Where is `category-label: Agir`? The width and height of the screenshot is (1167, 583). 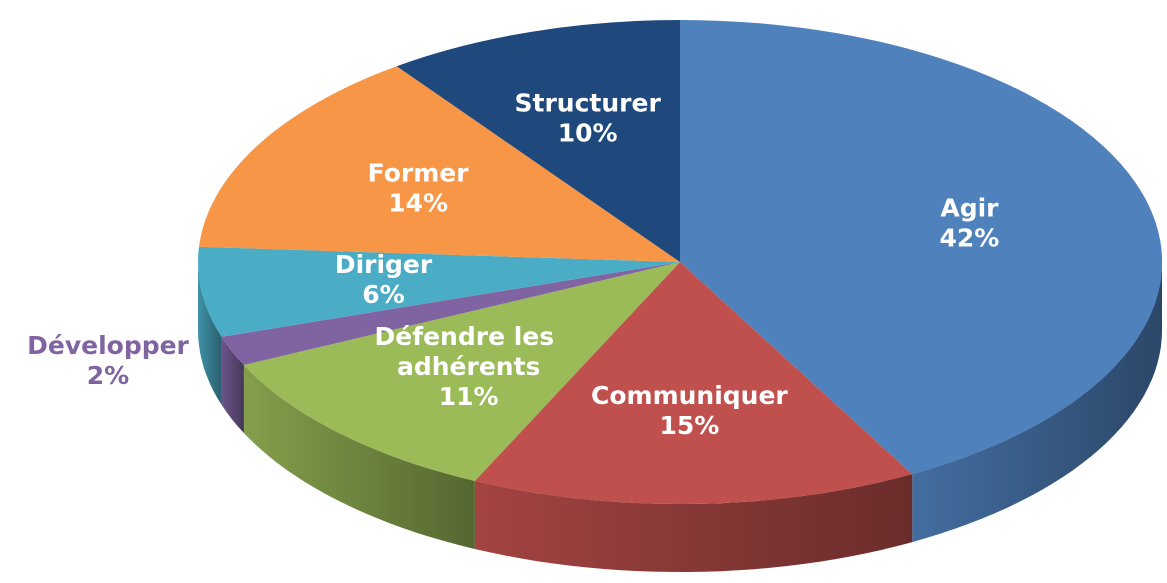
category-label: Agir is located at coordinates (969, 208).